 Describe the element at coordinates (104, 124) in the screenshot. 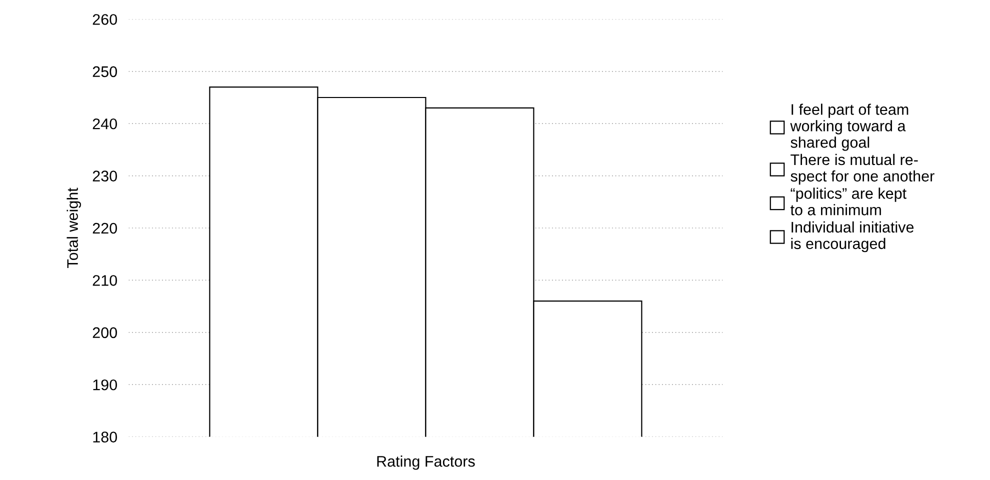

I see `y-tick-label: 240` at that location.